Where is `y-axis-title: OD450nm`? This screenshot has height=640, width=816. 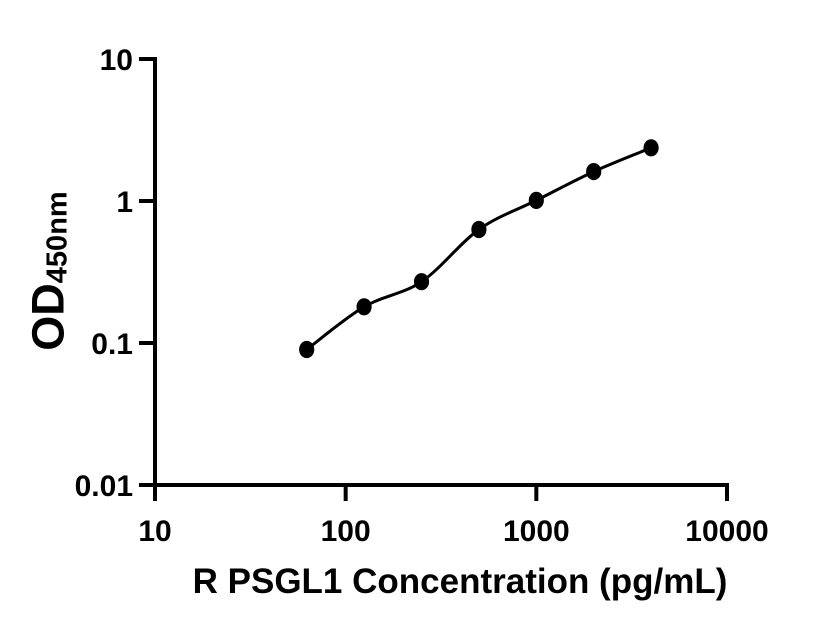 y-axis-title: OD450nm is located at coordinates (48, 271).